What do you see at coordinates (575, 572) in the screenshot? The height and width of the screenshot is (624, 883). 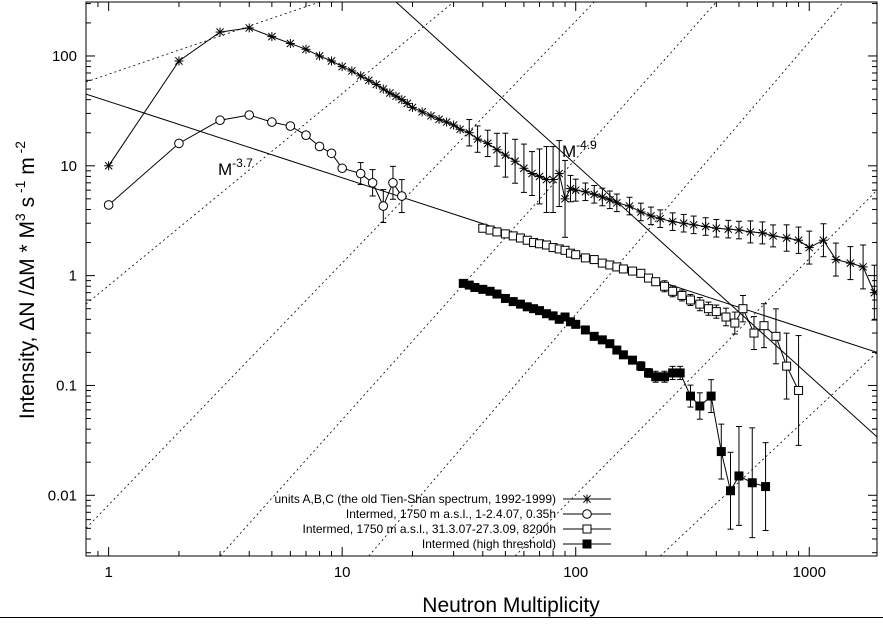 I see `x-tick-label-2: 100` at bounding box center [575, 572].